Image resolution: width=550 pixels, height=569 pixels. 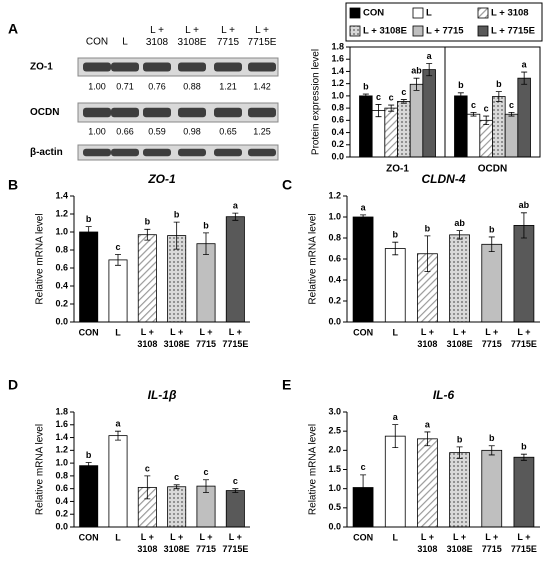 I want to click on y-tick-label: 1.0, so click(x=61, y=231).